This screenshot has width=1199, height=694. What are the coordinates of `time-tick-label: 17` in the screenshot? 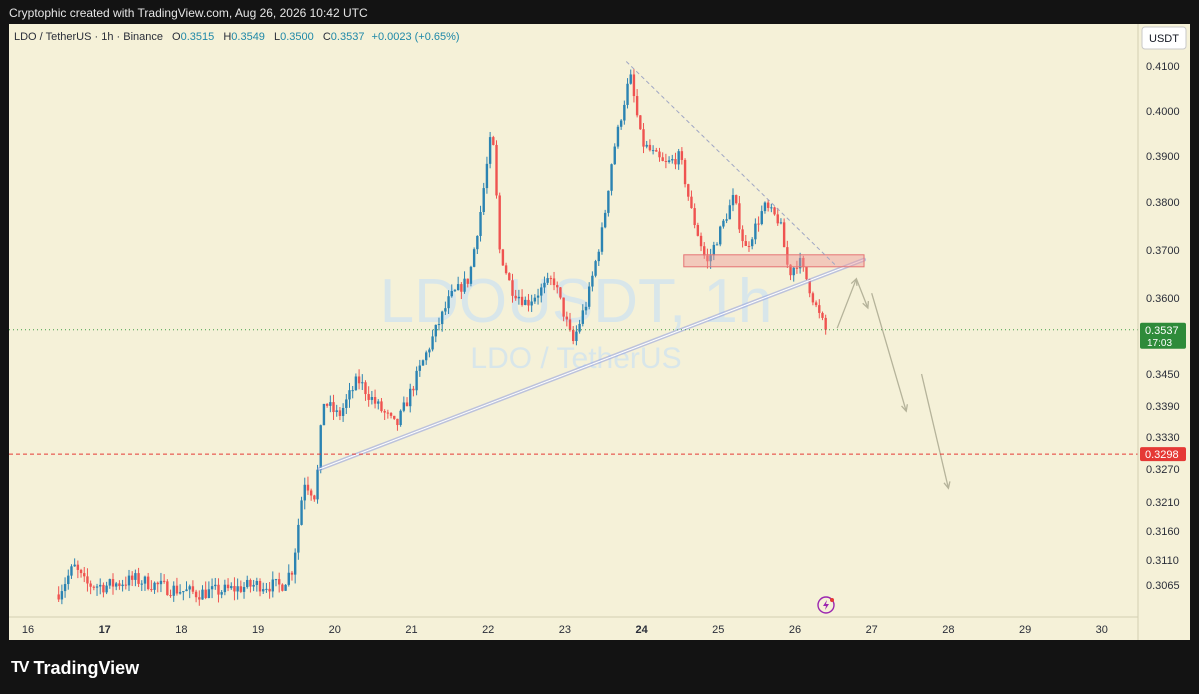 It's located at (105, 630).